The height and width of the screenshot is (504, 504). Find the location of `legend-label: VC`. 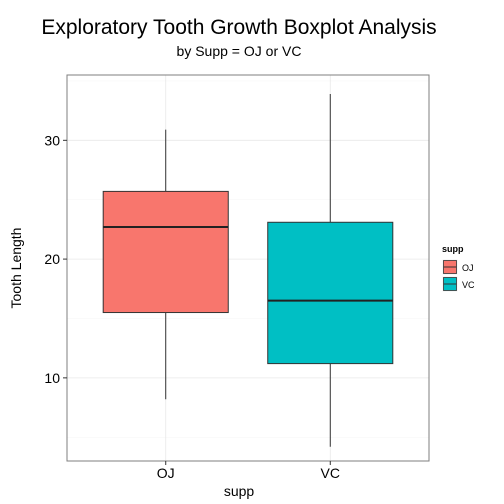

legend-label: VC is located at coordinates (468, 285).